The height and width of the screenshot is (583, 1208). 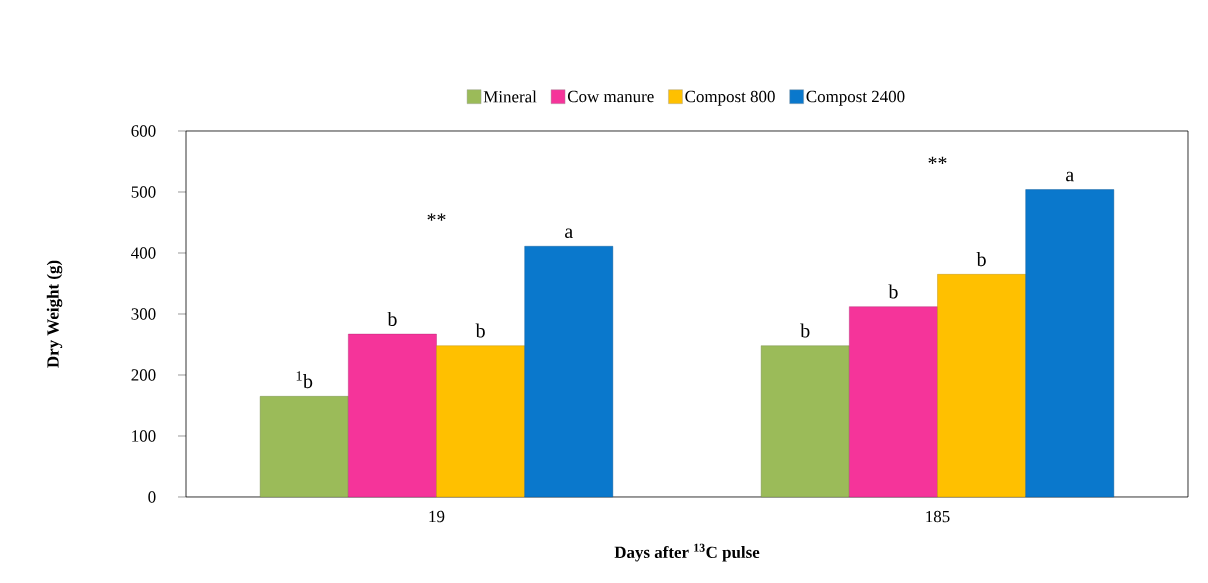 What do you see at coordinates (143, 314) in the screenshot?
I see `y-tick-label: 300` at bounding box center [143, 314].